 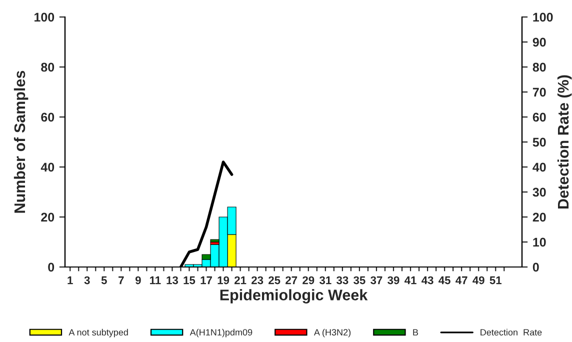 What do you see at coordinates (478, 280) in the screenshot?
I see `x-tick-label: 49` at bounding box center [478, 280].